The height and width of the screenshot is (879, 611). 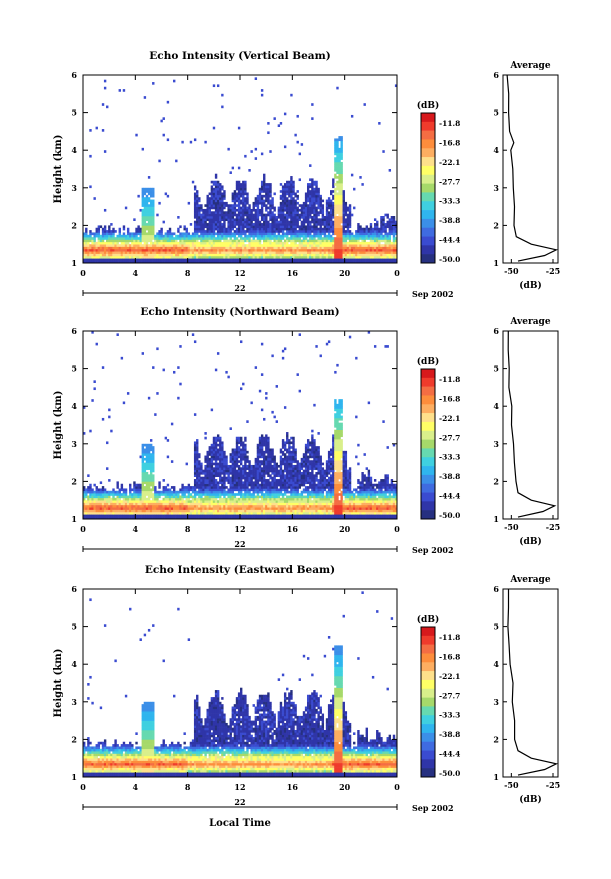 I want to click on y-tick-label: 2, so click(x=74, y=225).